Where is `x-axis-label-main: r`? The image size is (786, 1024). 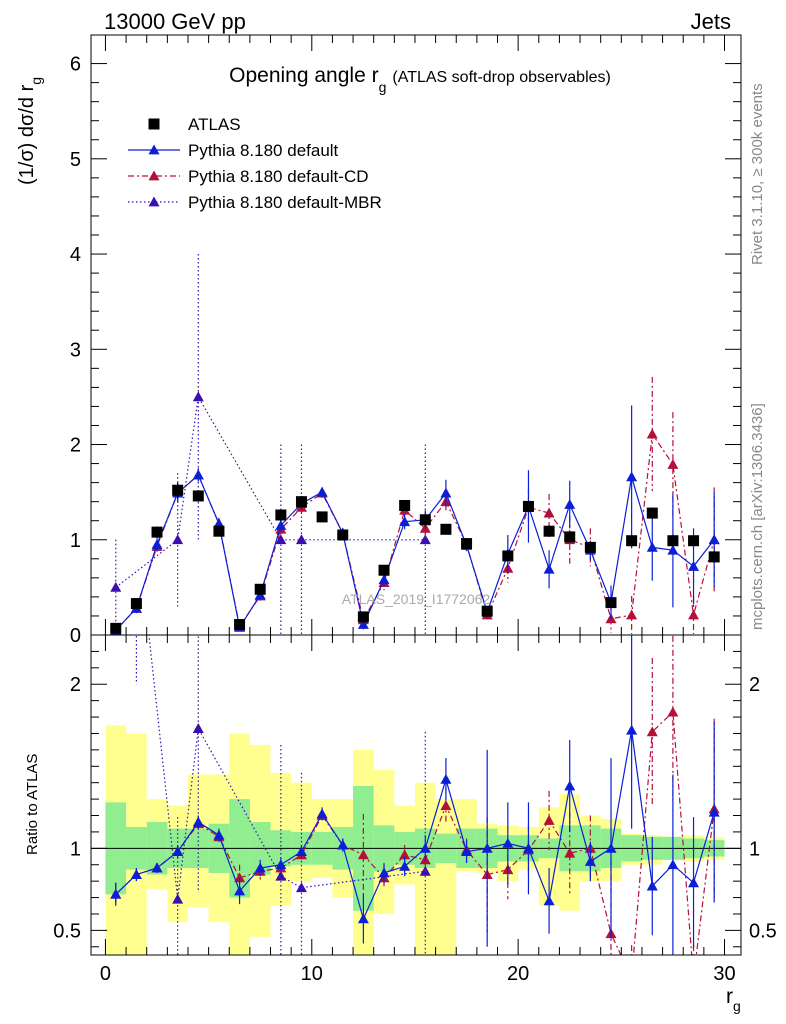 x-axis-label-main: r is located at coordinates (729, 996).